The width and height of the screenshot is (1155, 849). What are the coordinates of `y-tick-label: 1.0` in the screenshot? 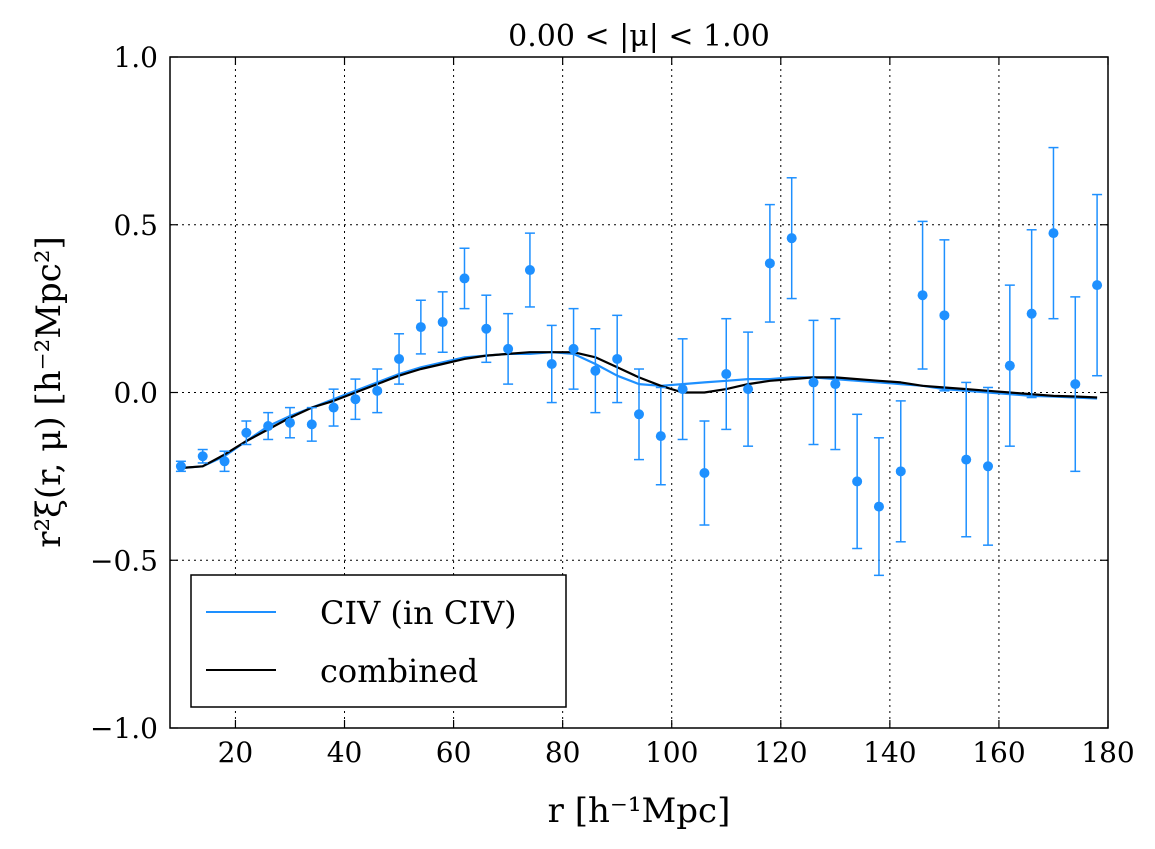 It's located at (135, 57).